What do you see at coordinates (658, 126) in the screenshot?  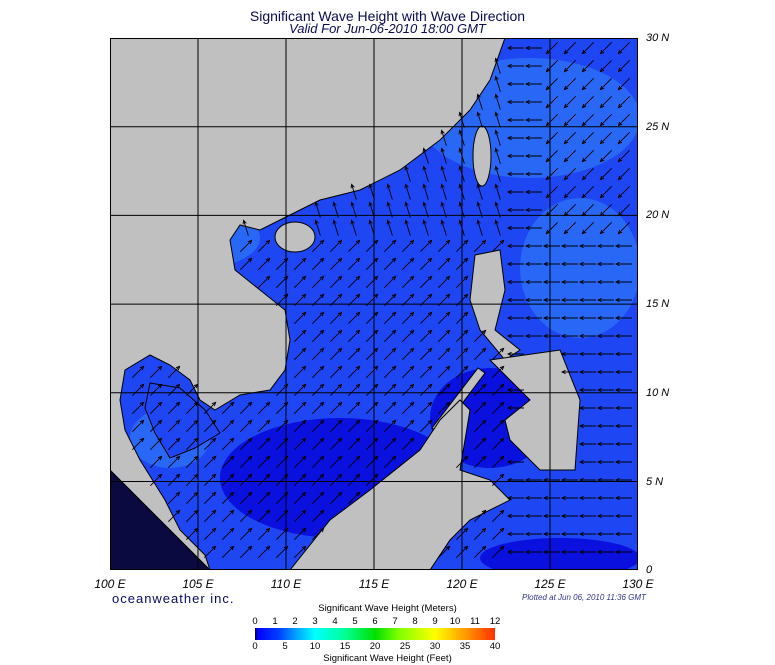 I see `lat-label: 25 N` at bounding box center [658, 126].